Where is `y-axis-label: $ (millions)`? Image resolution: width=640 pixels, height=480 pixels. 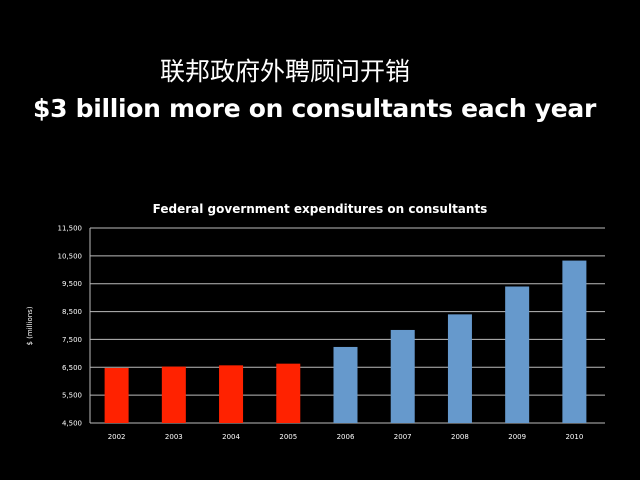
y-axis-label: $ (millions) is located at coordinates (30, 325).